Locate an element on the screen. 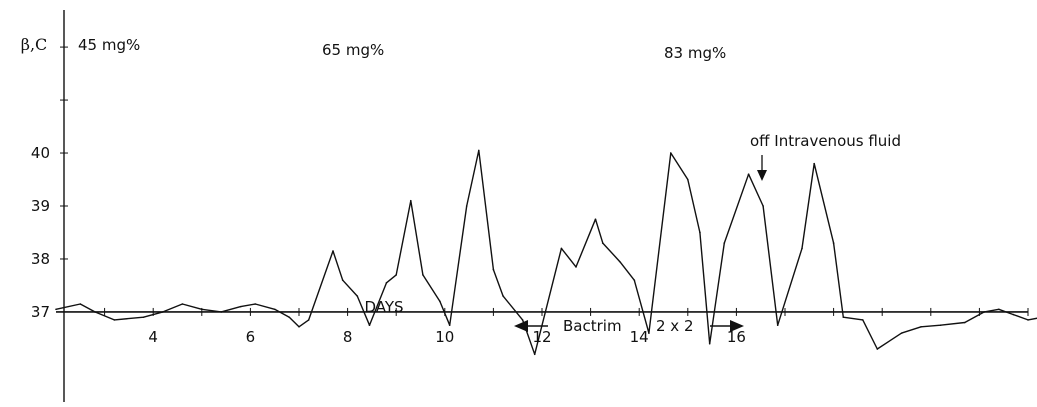 This screenshot has height=407, width=1037. off-iv-arrow-icon is located at coordinates (762, 168).